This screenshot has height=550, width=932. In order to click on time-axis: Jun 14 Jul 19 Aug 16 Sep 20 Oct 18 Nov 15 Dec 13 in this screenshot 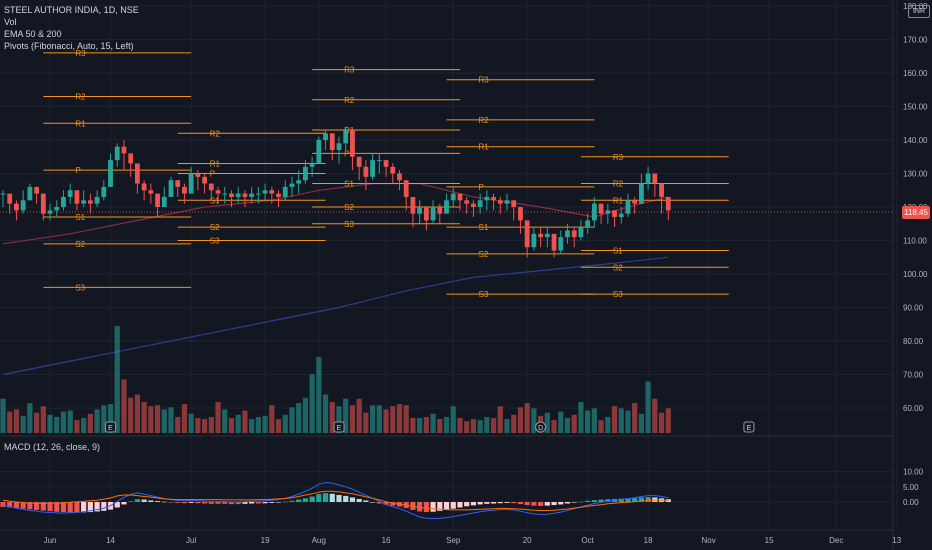, I will do `click(473, 540)`.